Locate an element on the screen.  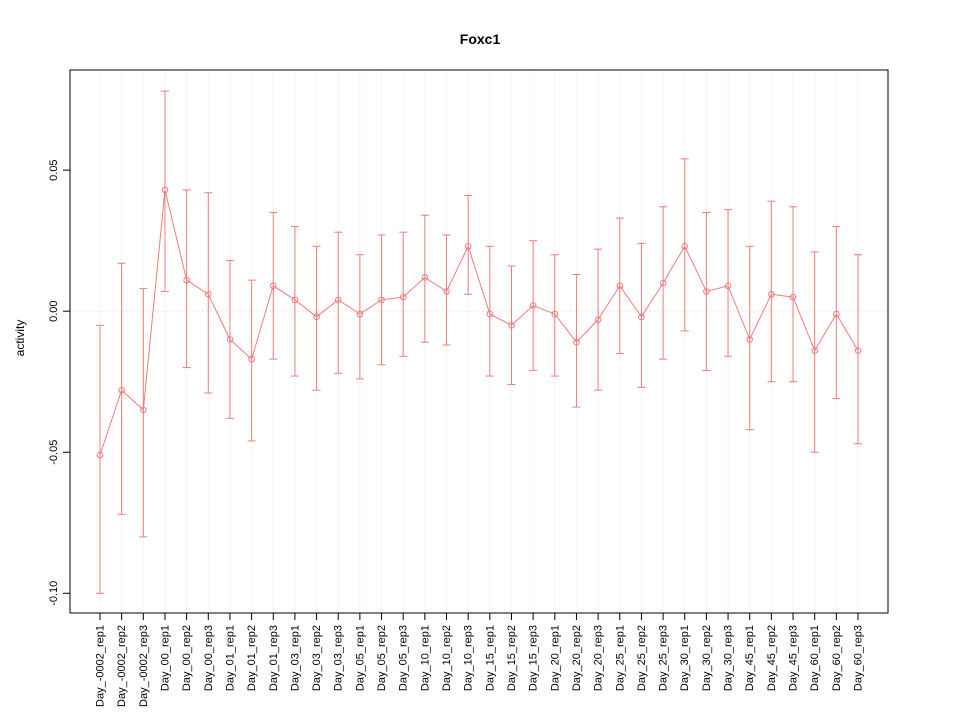
svg-text: Day_03_rep1 is located at coordinates (295, 658).